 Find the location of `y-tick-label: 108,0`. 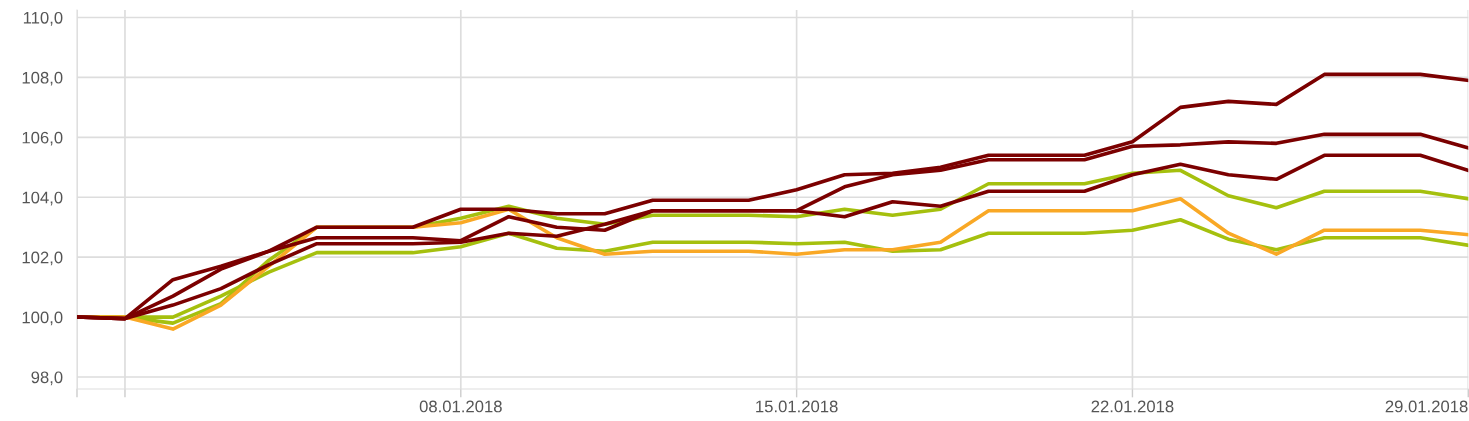

y-tick-label: 108,0 is located at coordinates (42, 78).